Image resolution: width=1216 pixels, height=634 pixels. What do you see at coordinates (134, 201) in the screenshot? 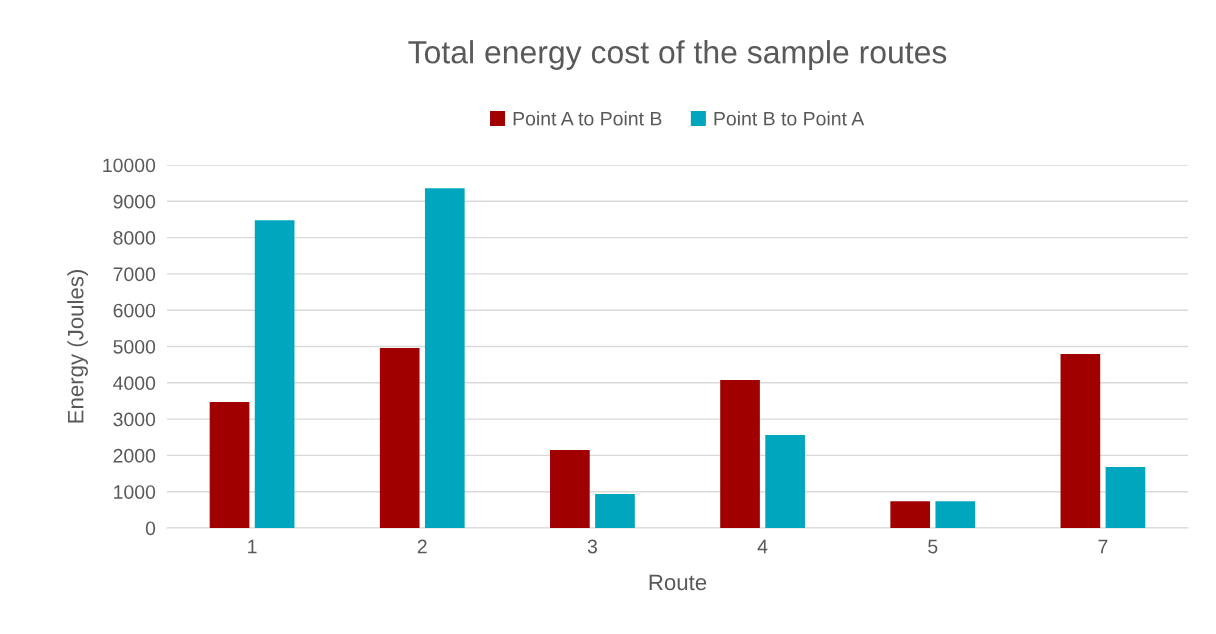
I see `y-tick-label: 9000` at bounding box center [134, 201].